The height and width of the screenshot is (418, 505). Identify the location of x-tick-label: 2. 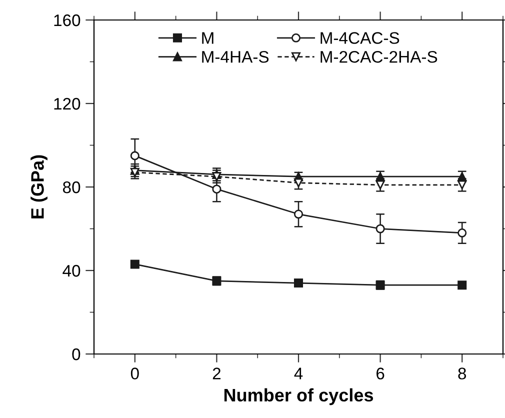
(216, 374).